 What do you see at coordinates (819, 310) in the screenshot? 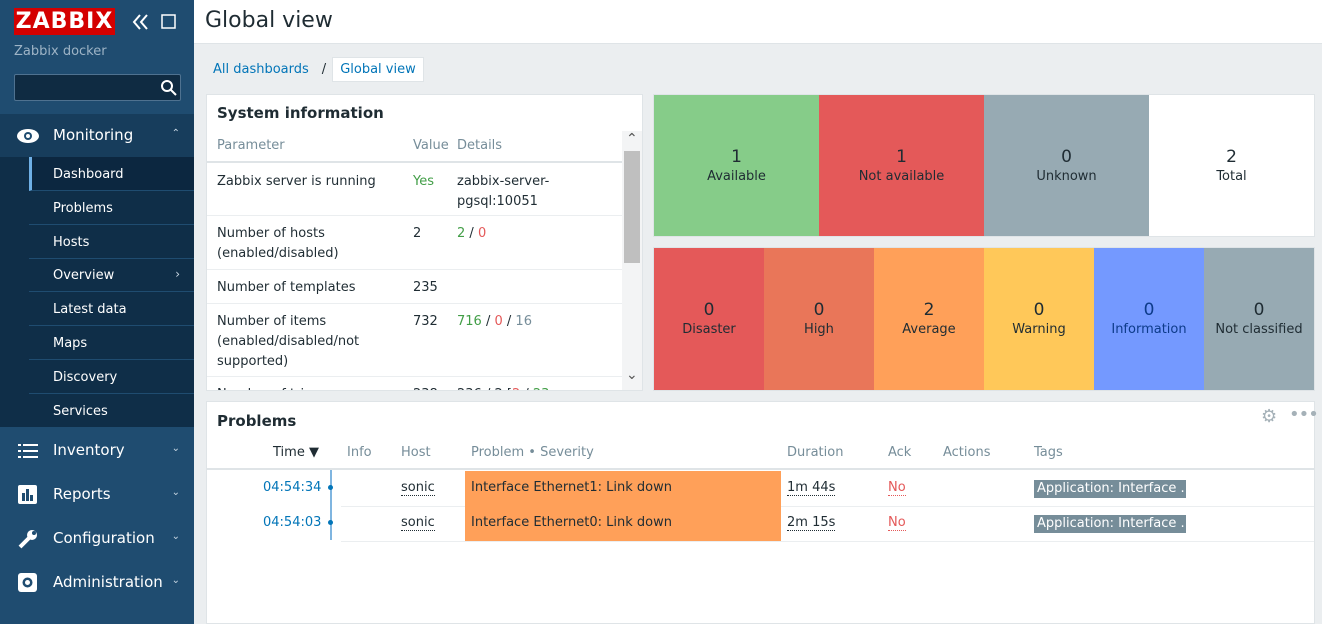
I see `tile-count: 0` at bounding box center [819, 310].